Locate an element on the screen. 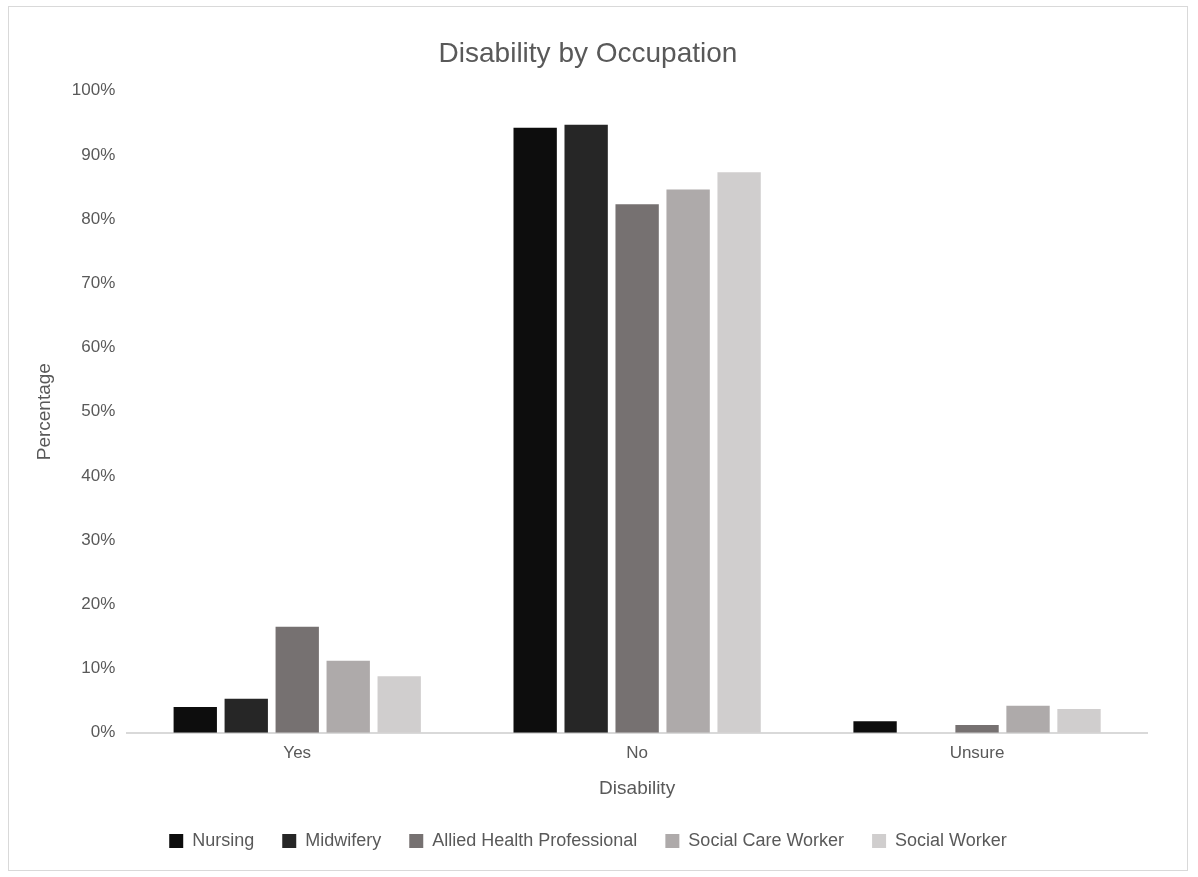  legend-label: Social Worker is located at coordinates (951, 839).